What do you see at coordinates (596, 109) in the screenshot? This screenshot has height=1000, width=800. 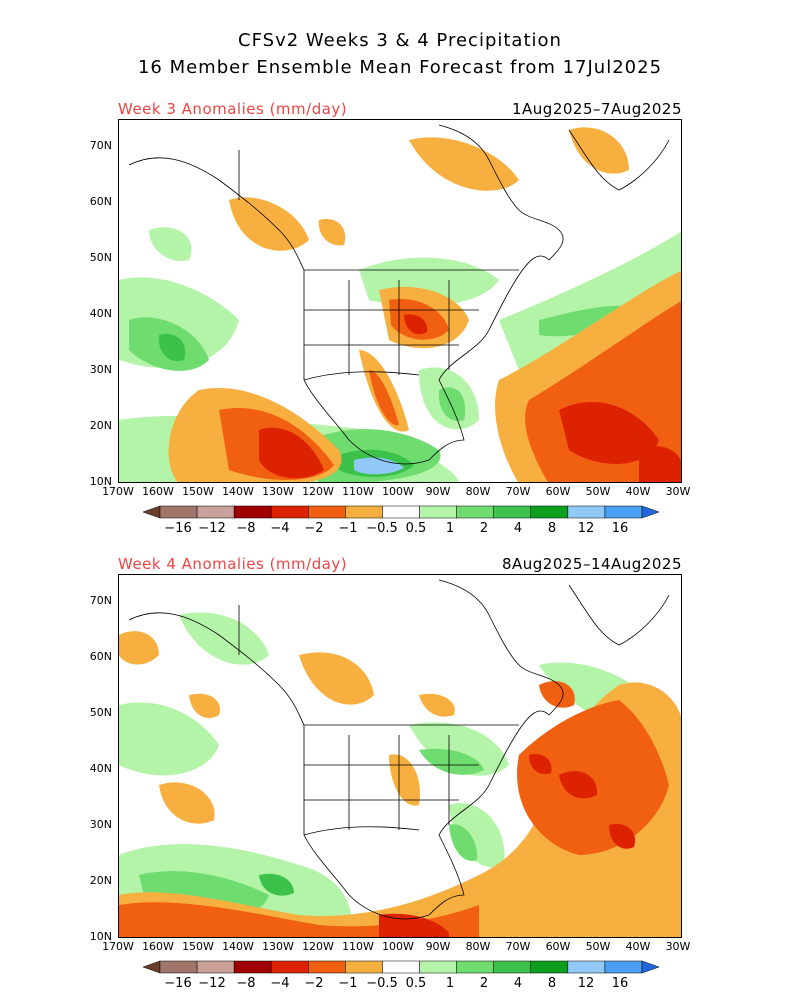 I see `week3-dates: 1Aug2025–7Aug2025` at bounding box center [596, 109].